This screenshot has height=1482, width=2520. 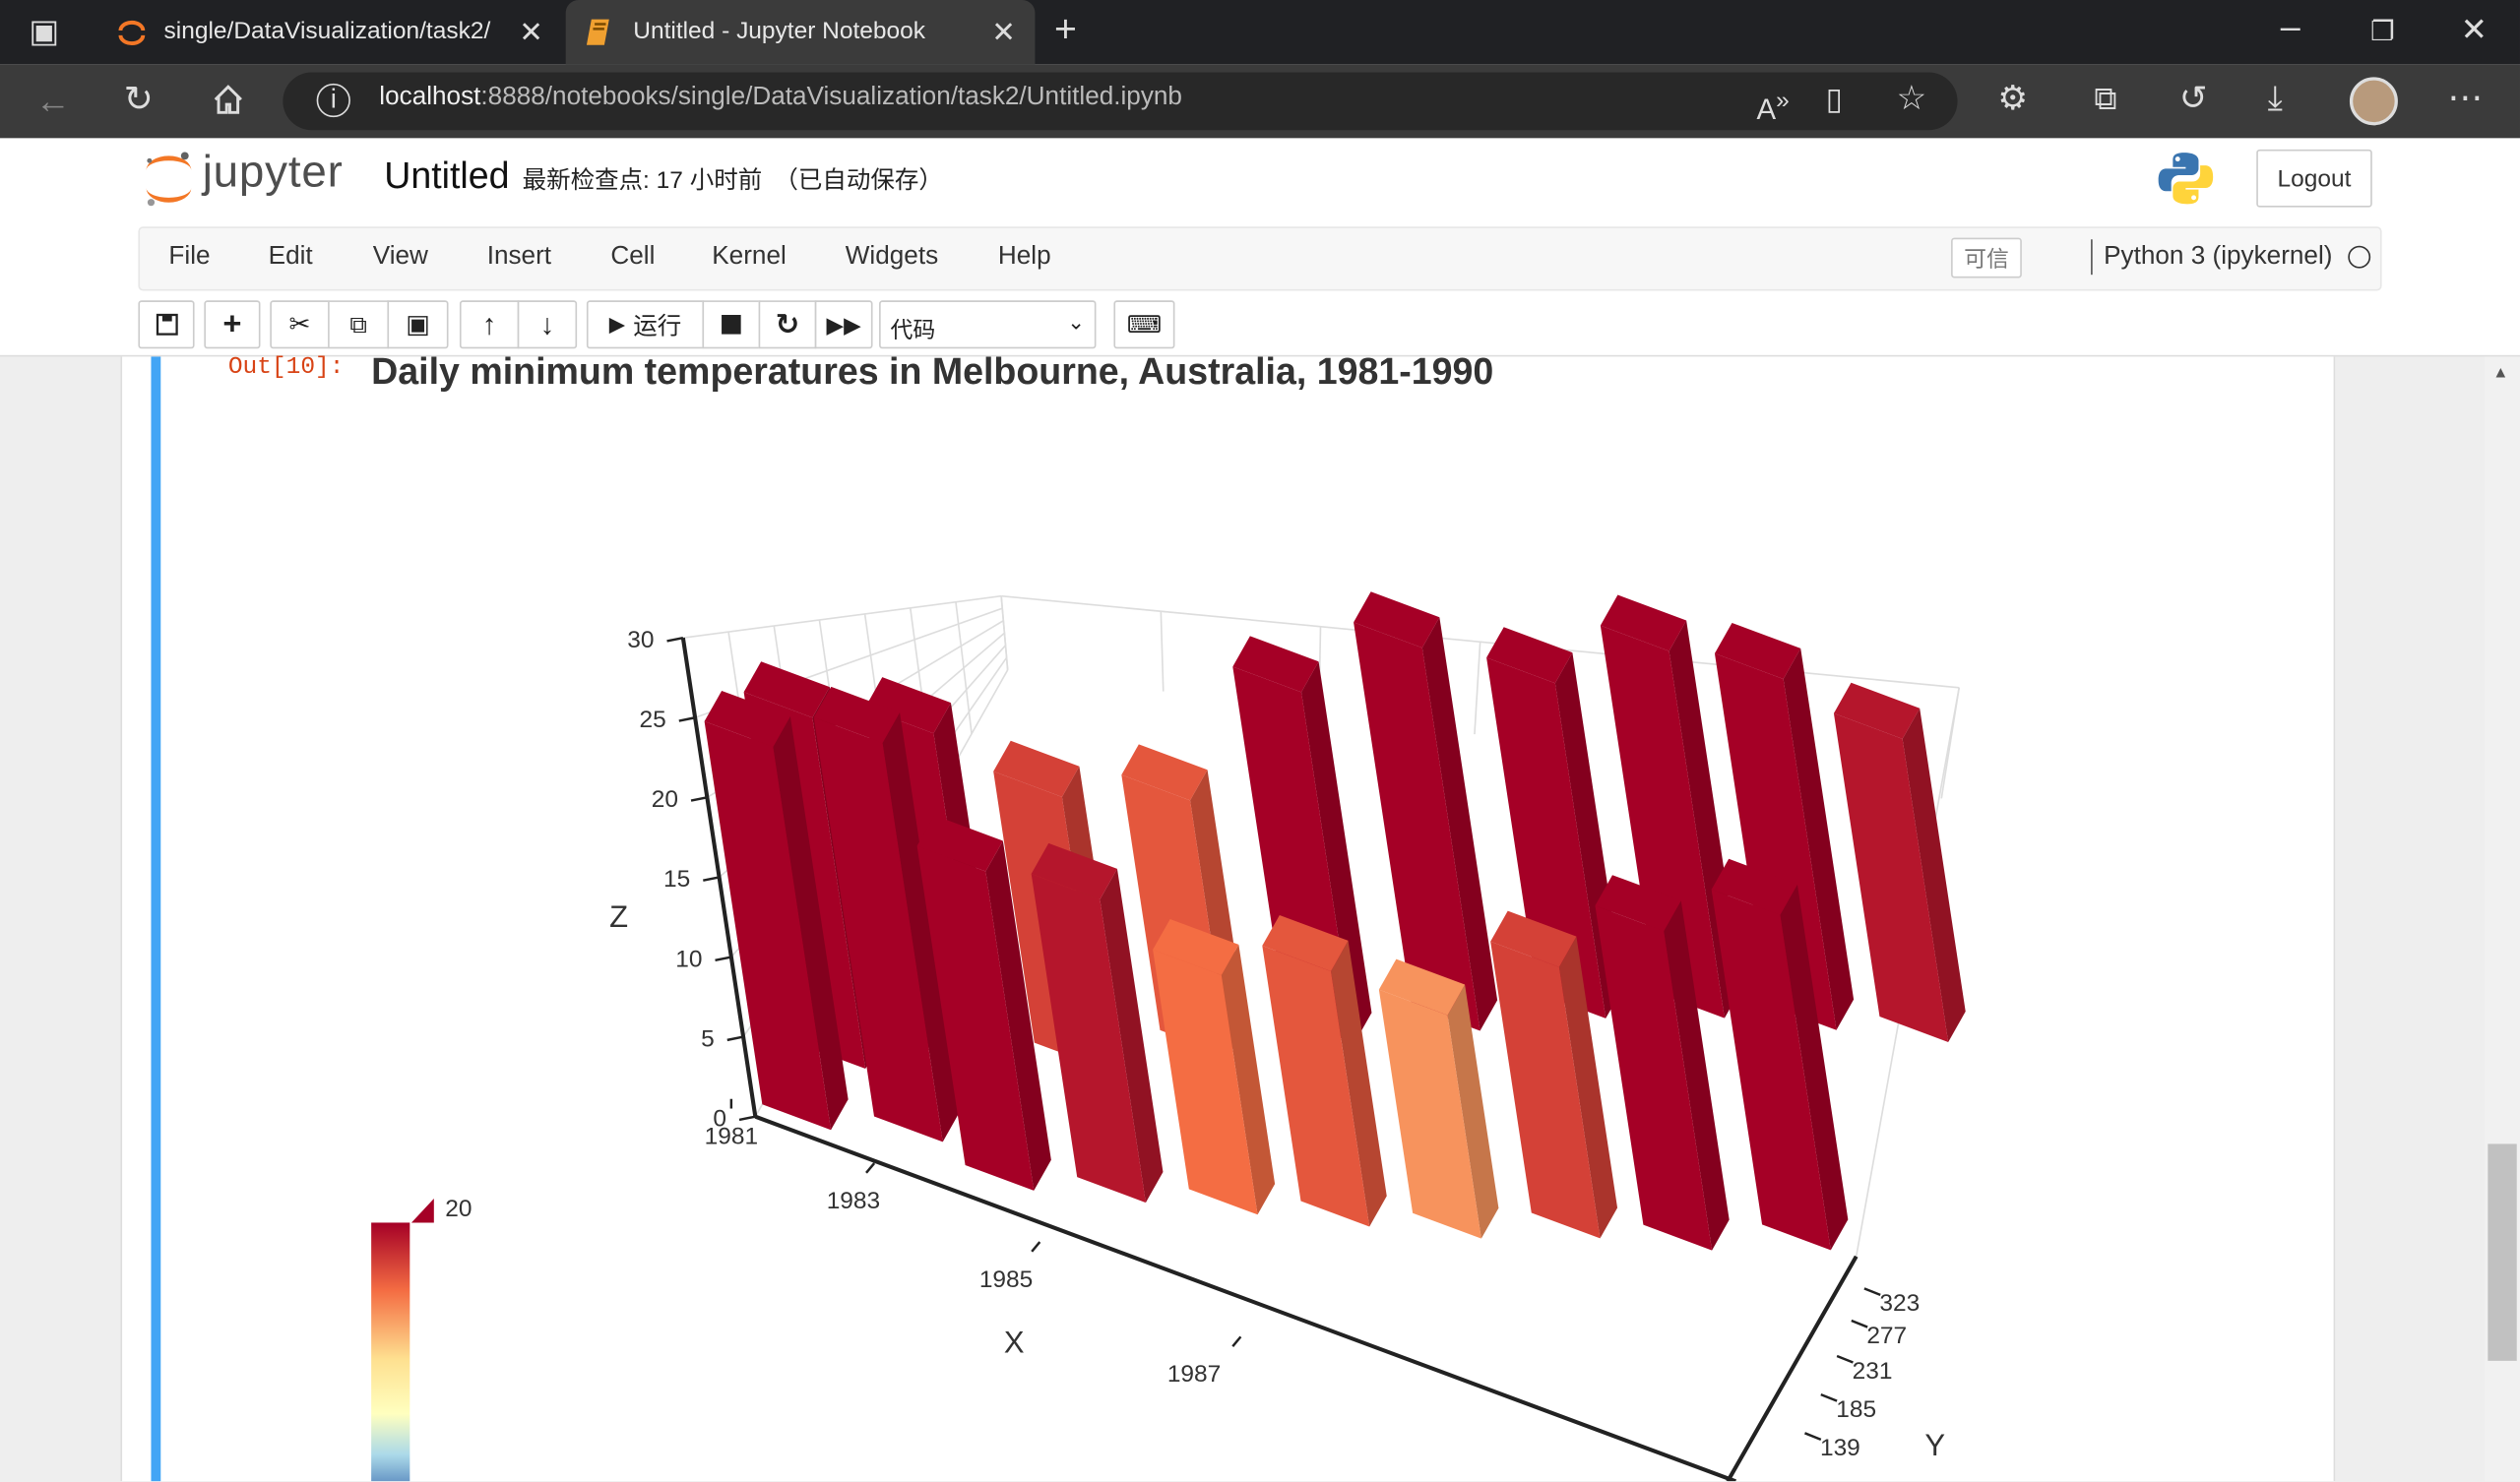 What do you see at coordinates (44, 32) in the screenshot?
I see `tab-actions-icon: ▣` at bounding box center [44, 32].